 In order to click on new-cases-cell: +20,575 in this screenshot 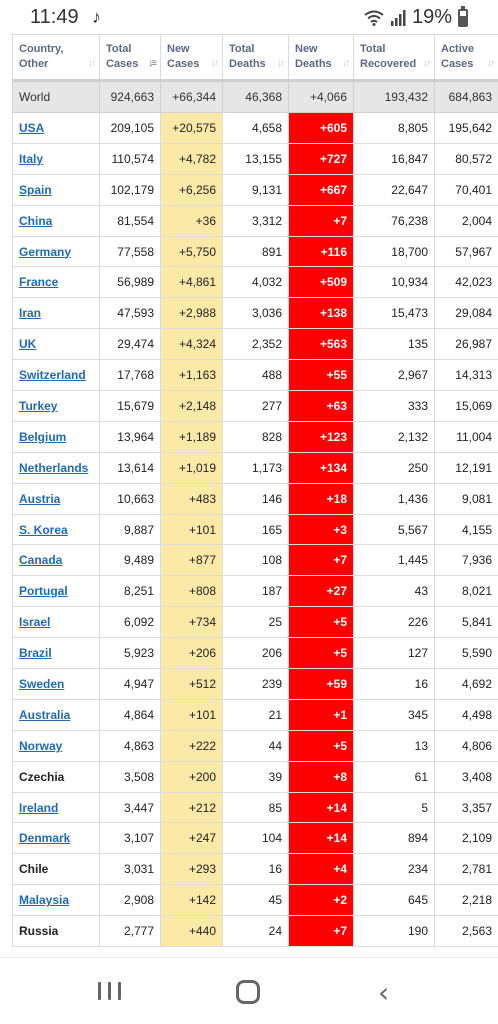, I will do `click(191, 128)`.